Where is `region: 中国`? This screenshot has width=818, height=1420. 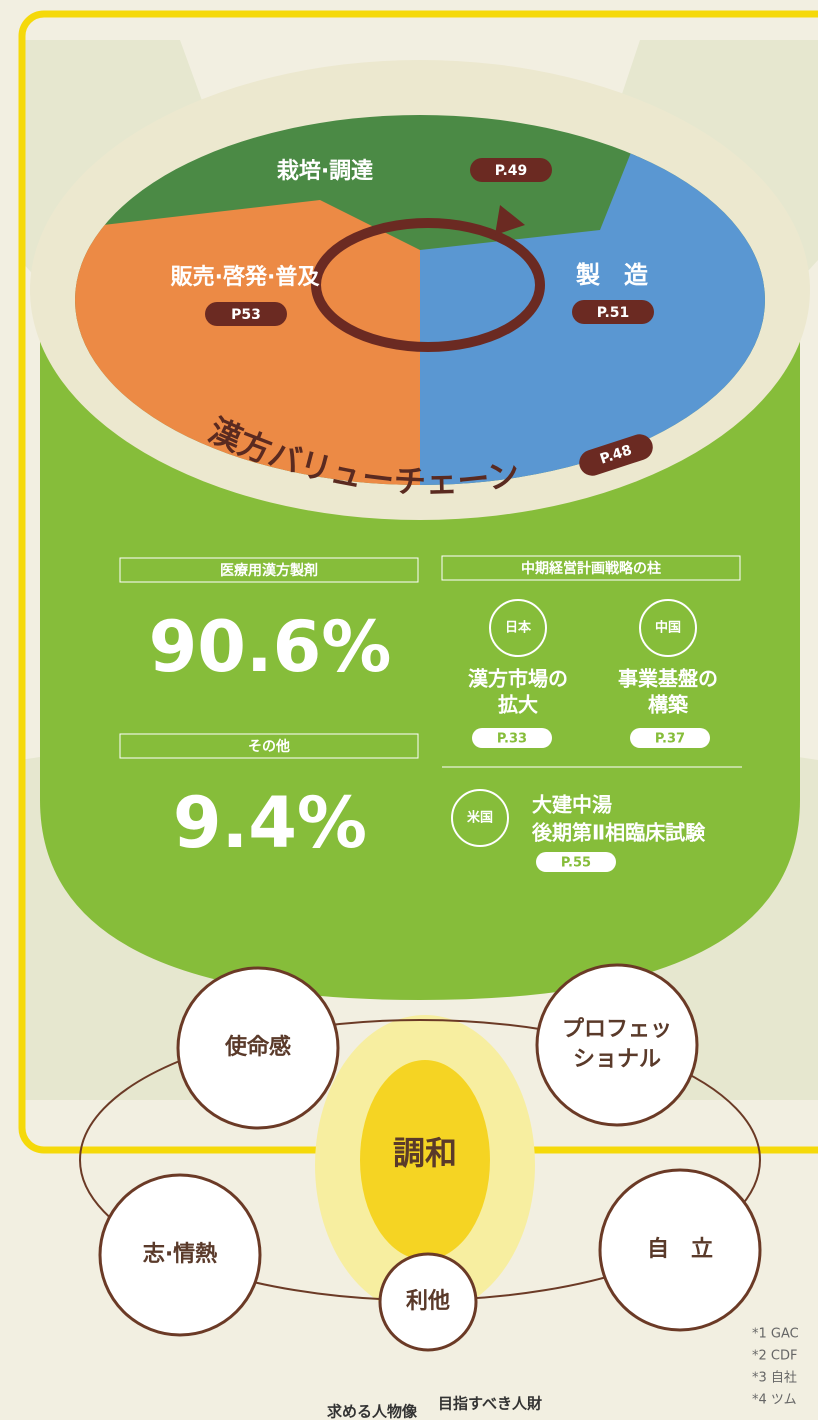 region: 中国 is located at coordinates (668, 628).